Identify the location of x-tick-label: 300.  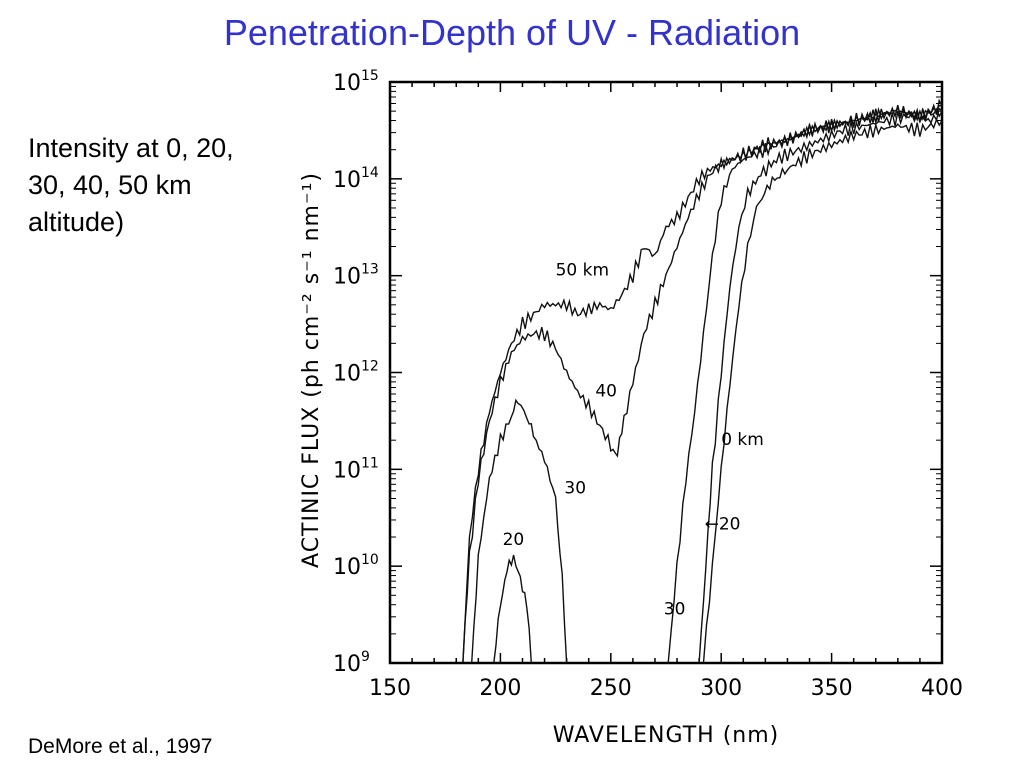
(721, 688).